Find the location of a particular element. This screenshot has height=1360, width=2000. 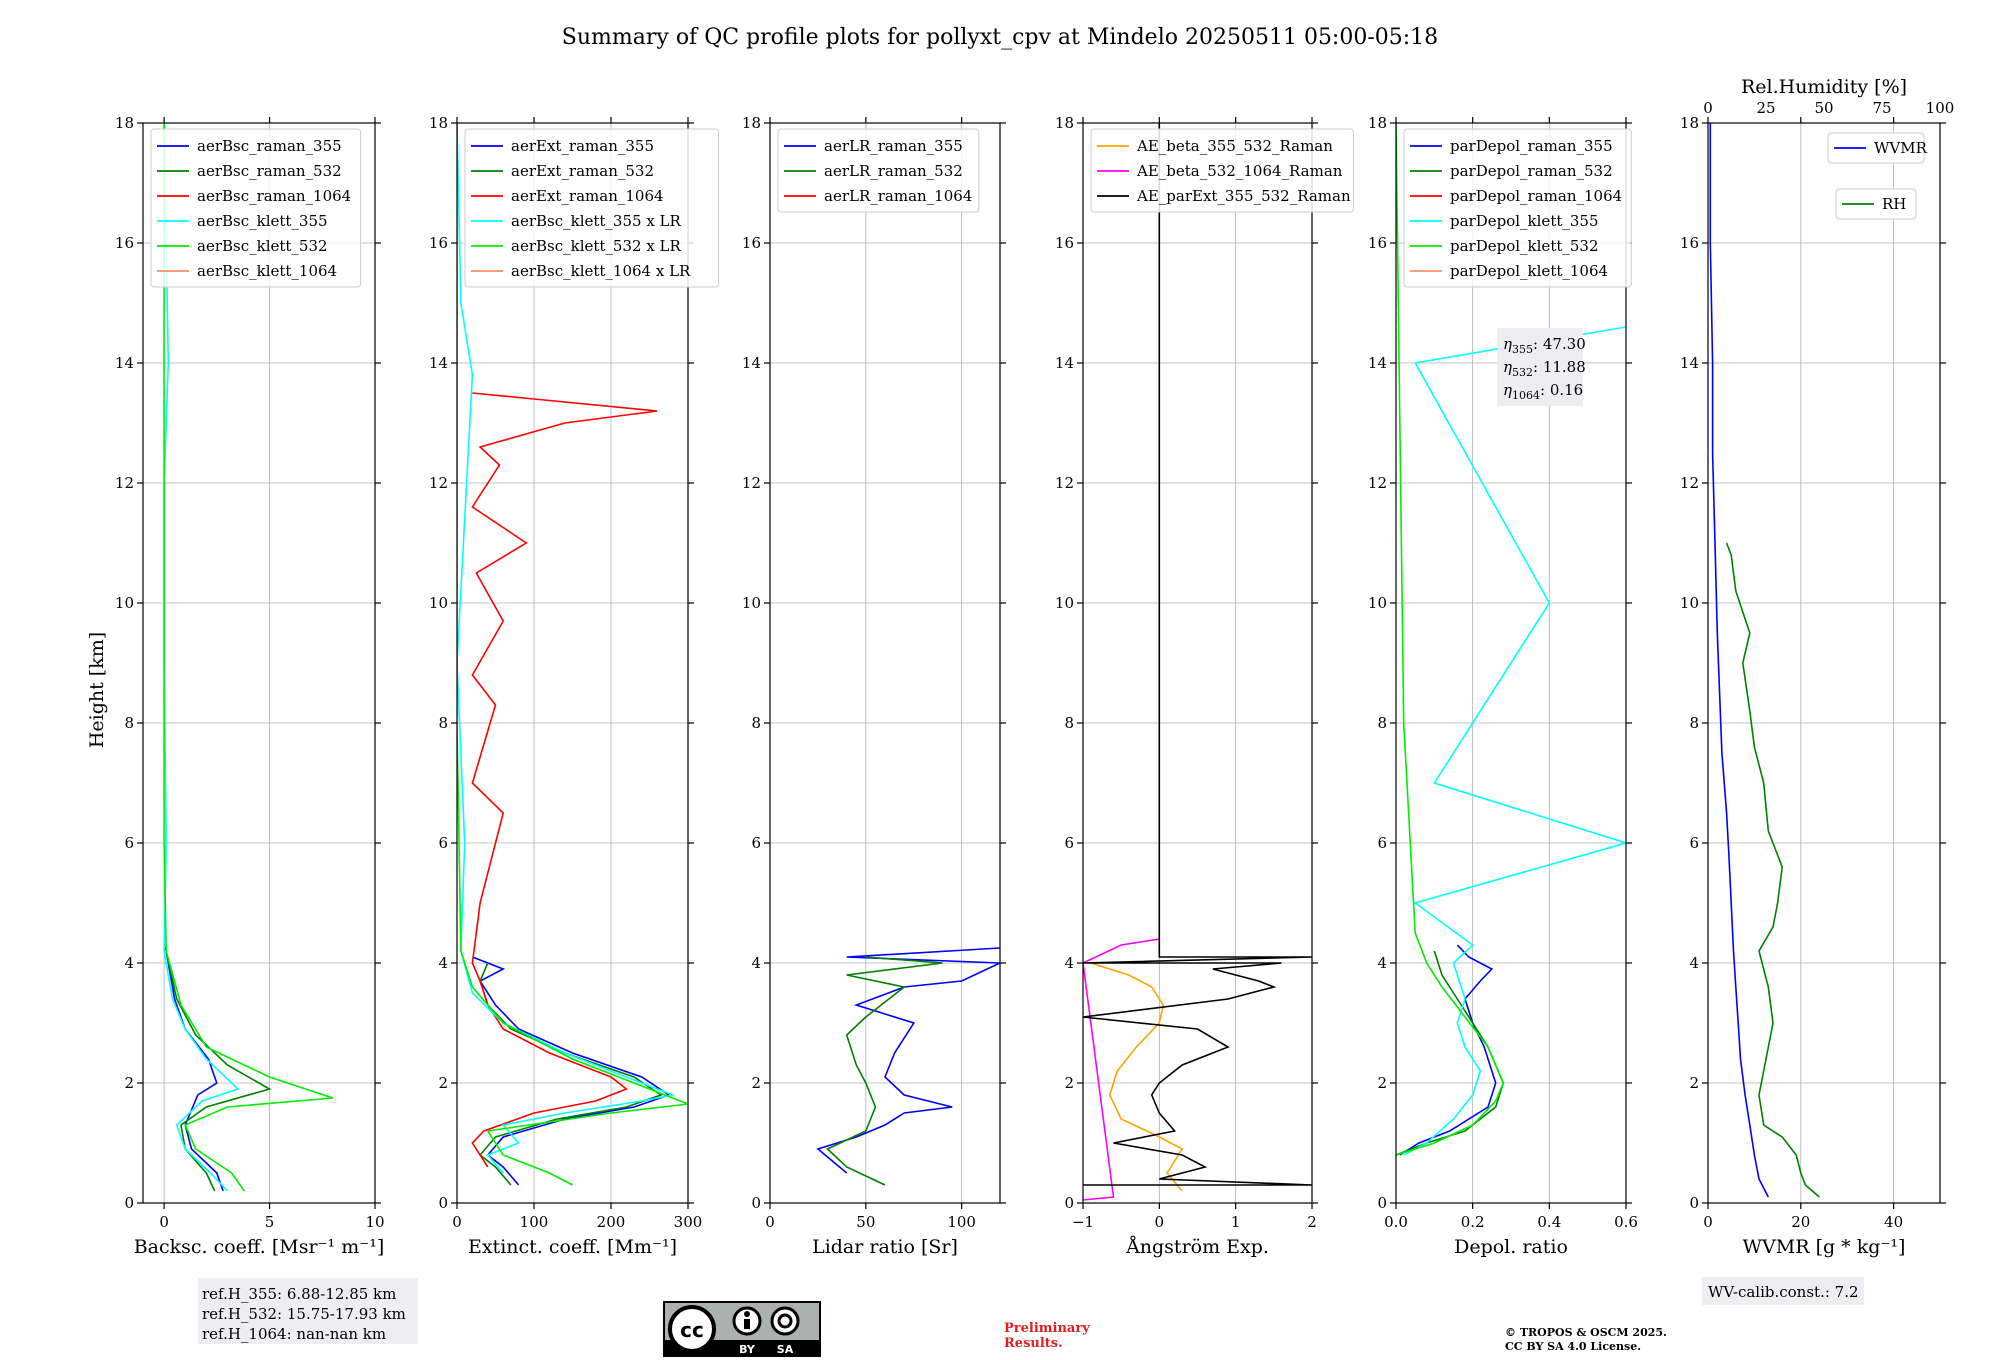

legend-label: parDepol_klett_355 is located at coordinates (1524, 221).